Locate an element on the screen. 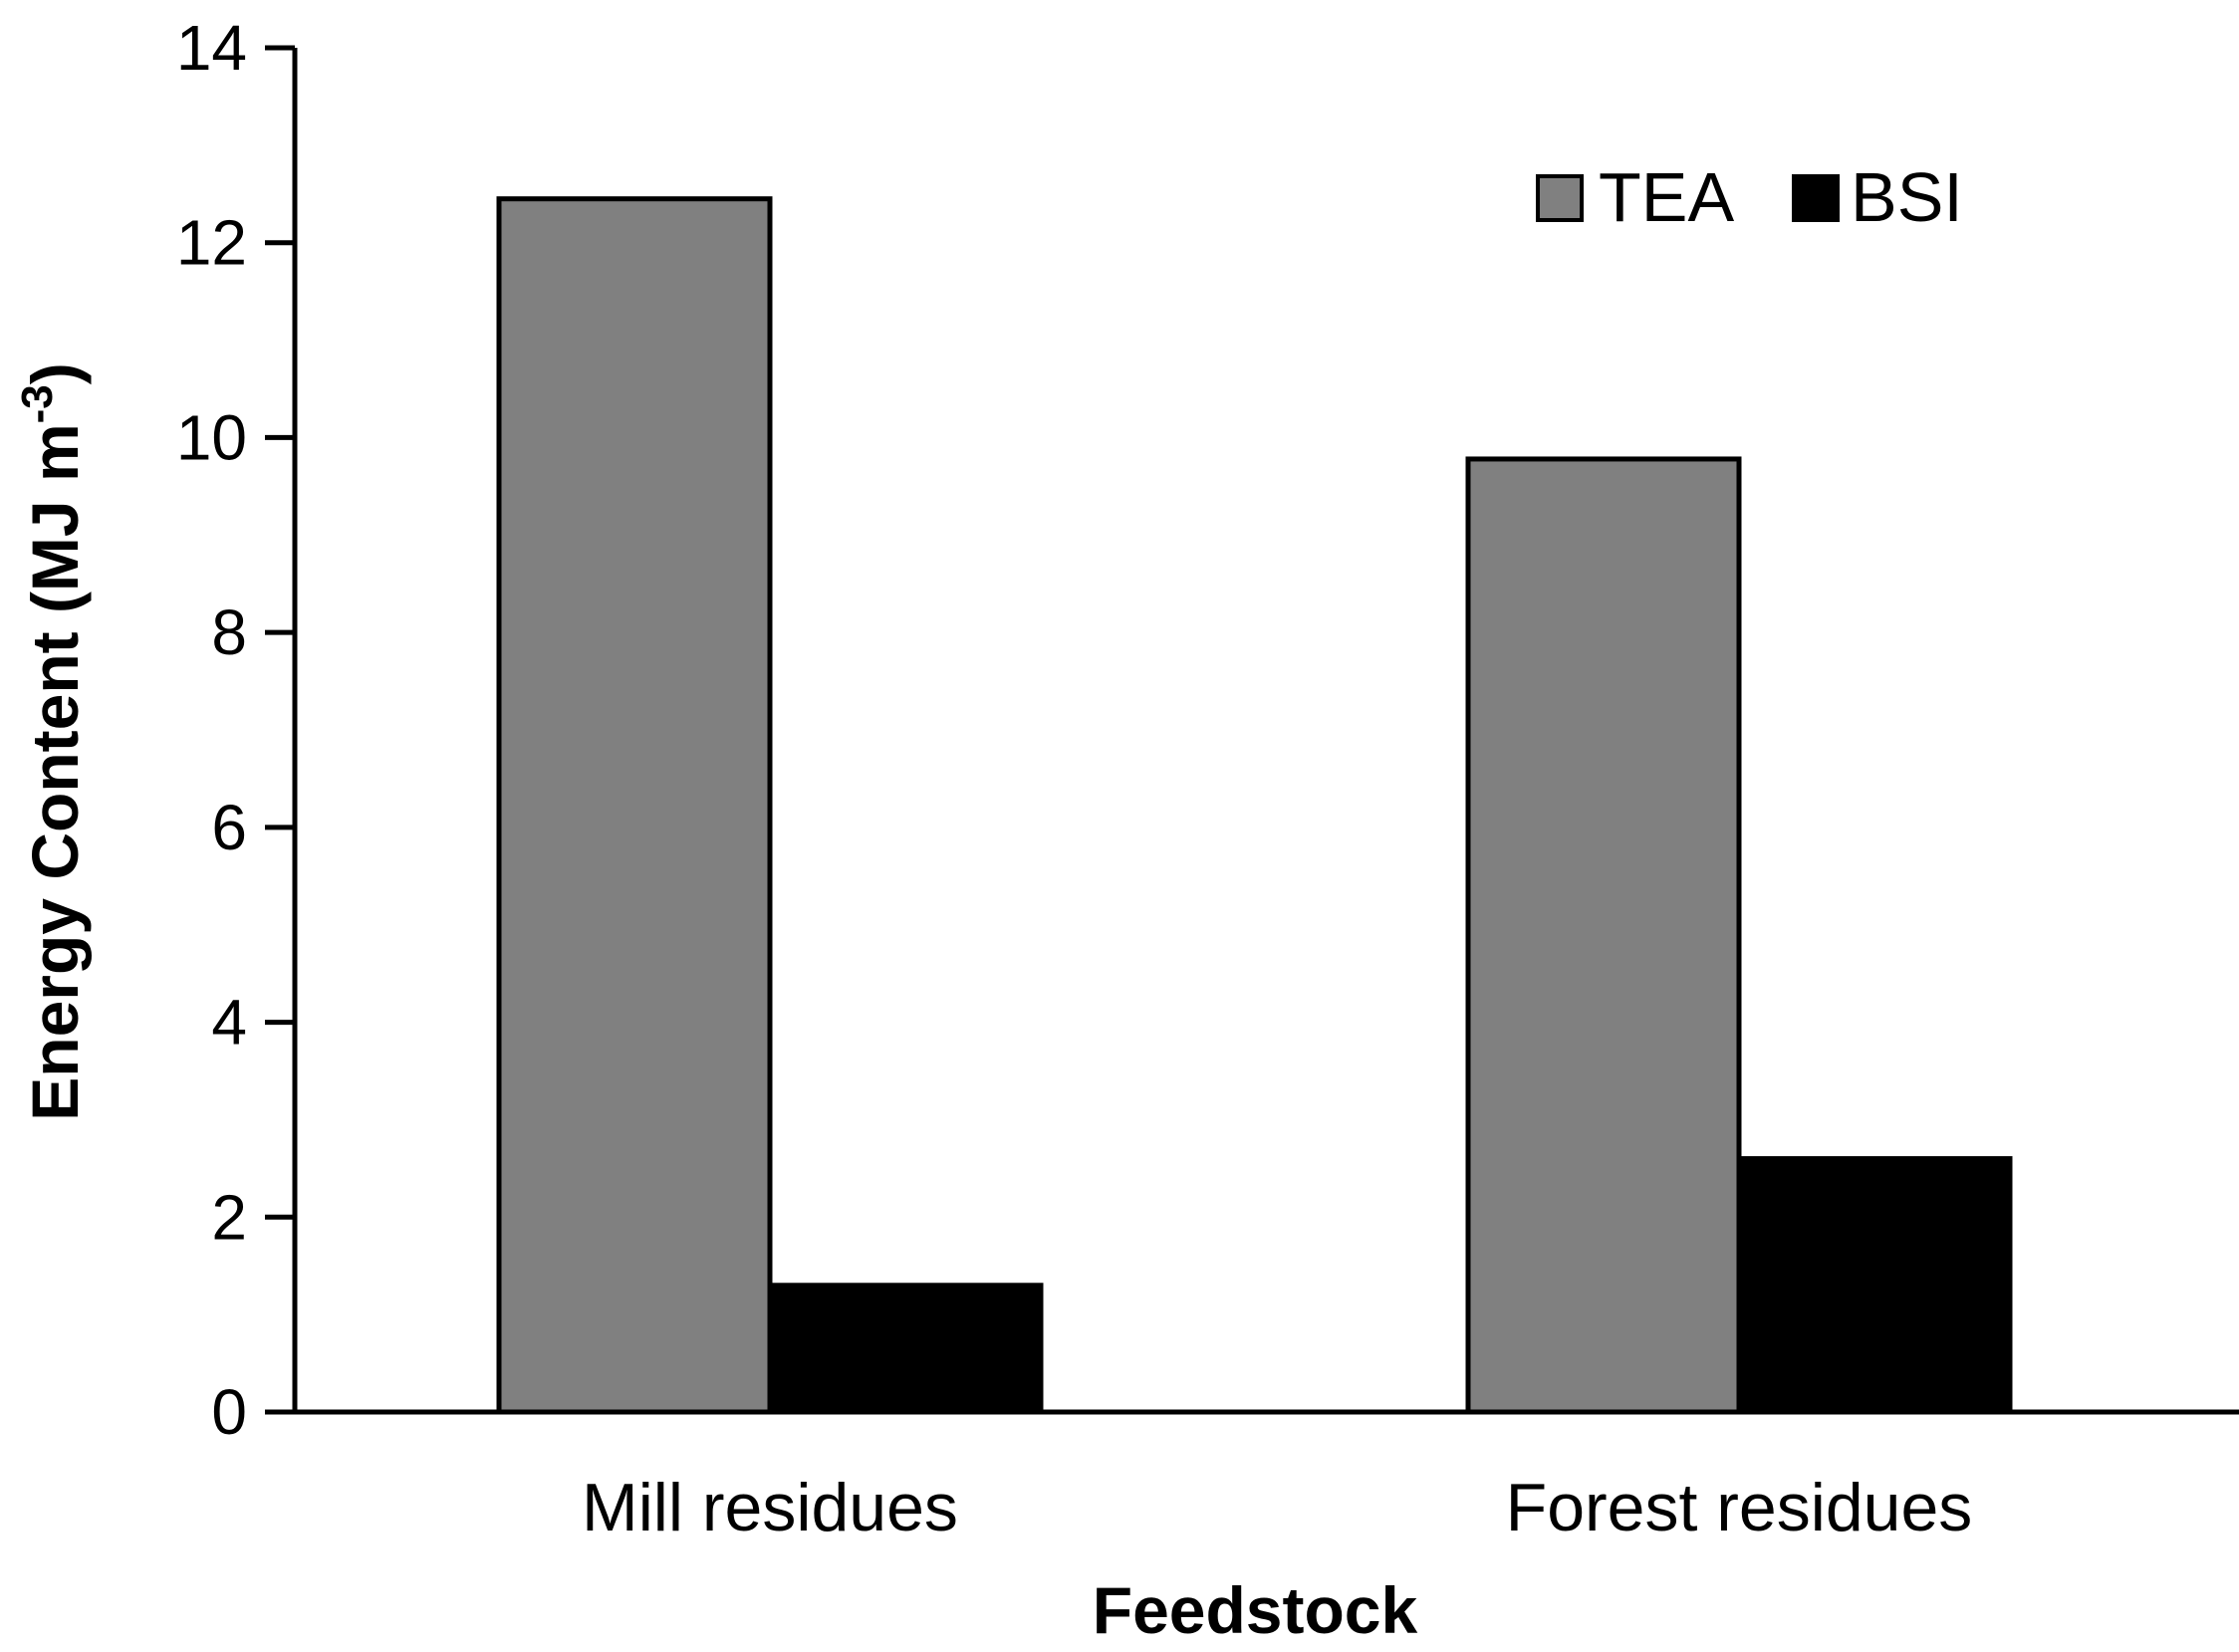 The image size is (2239, 1652). y-axis-title: Energy Content (MJ m-3) is located at coordinates (52, 741).